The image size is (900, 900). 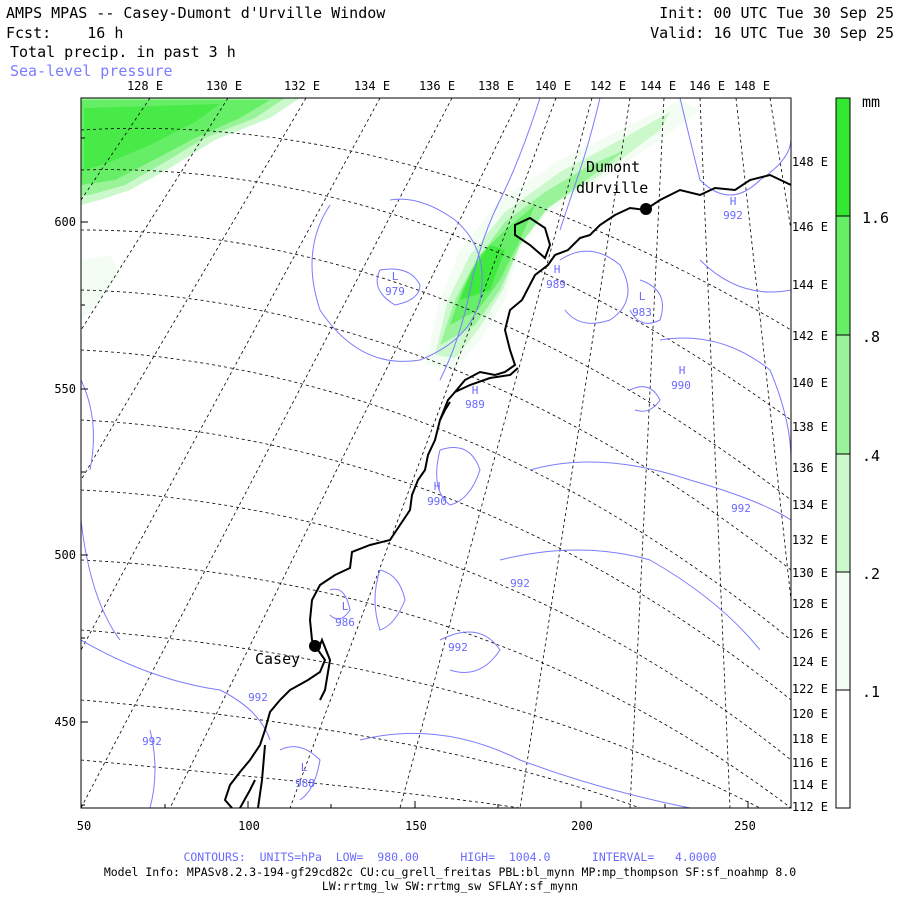 What do you see at coordinates (65, 555) in the screenshot?
I see `y-tick-label: 500` at bounding box center [65, 555].